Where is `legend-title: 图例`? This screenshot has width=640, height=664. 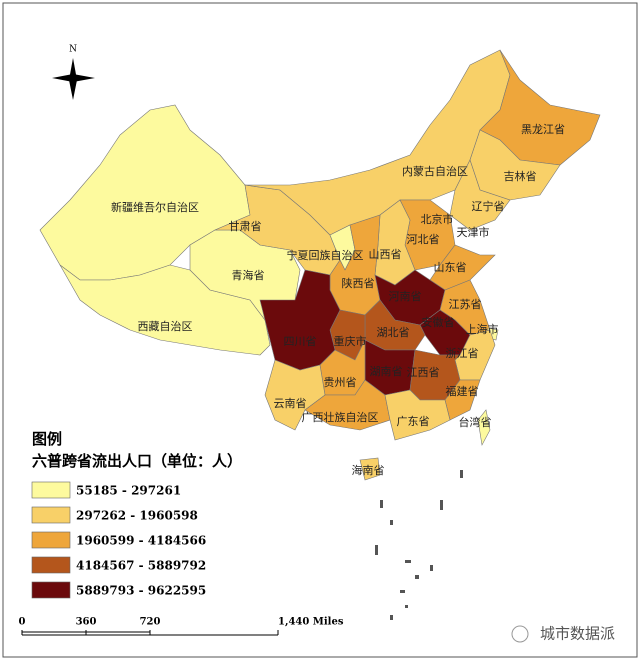 legend-title: 图例 is located at coordinates (47, 439).